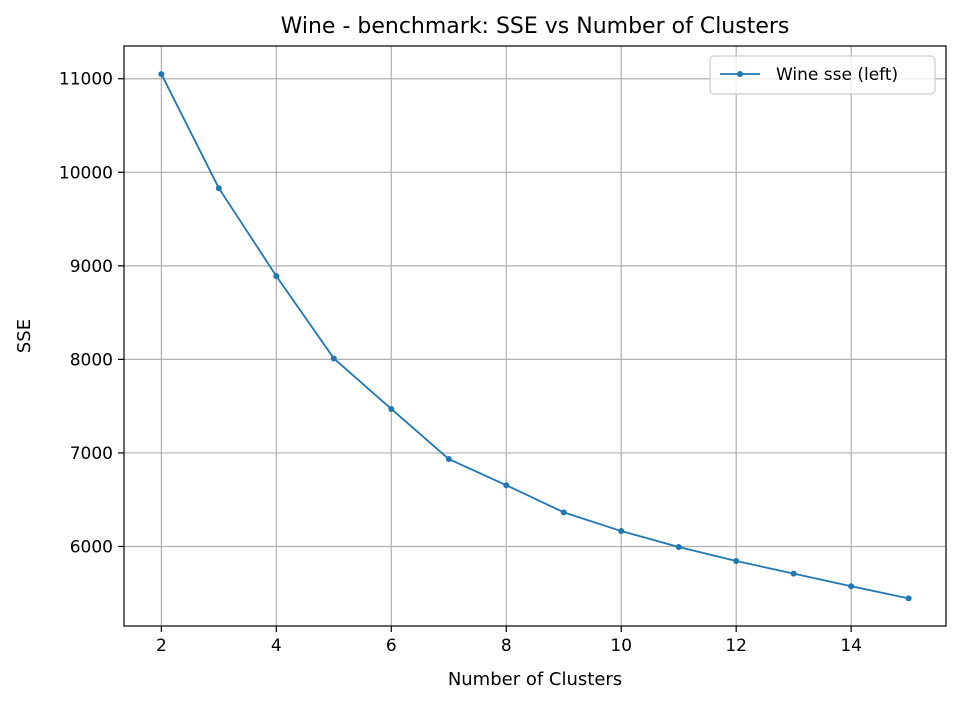  What do you see at coordinates (86, 173) in the screenshot?
I see `y-tick-label: 10000` at bounding box center [86, 173].